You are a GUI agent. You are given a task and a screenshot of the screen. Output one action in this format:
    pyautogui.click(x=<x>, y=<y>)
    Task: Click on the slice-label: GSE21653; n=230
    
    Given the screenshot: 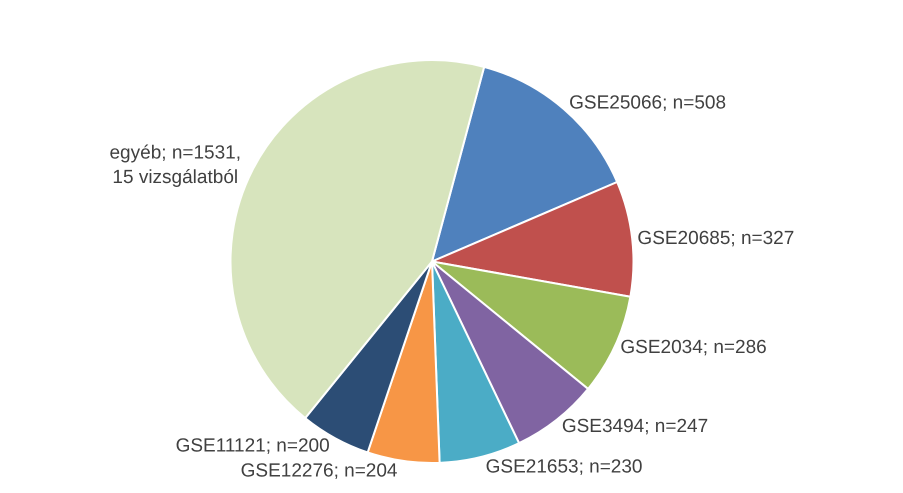 What is the action you would take?
    pyautogui.click(x=564, y=467)
    